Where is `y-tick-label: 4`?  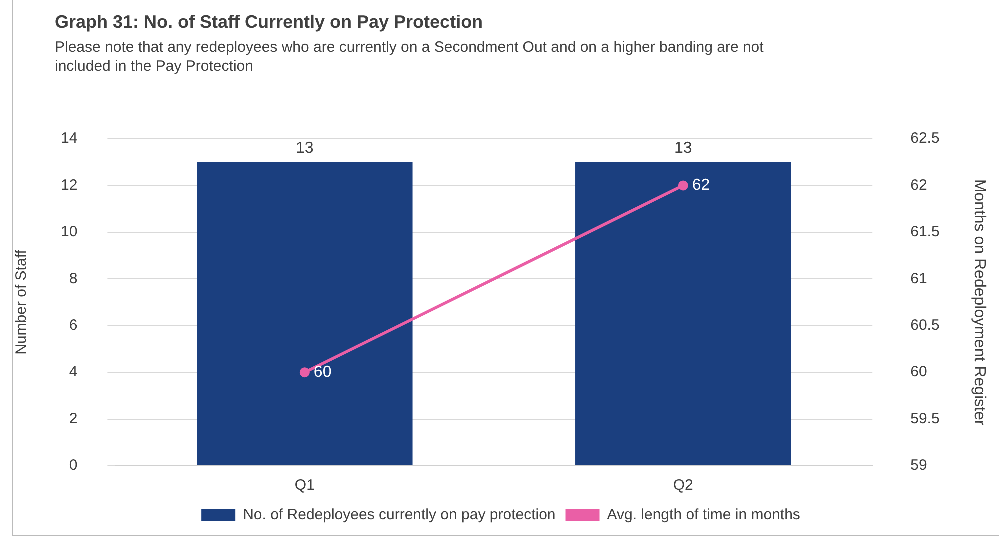
y-tick-label: 4 is located at coordinates (73, 372).